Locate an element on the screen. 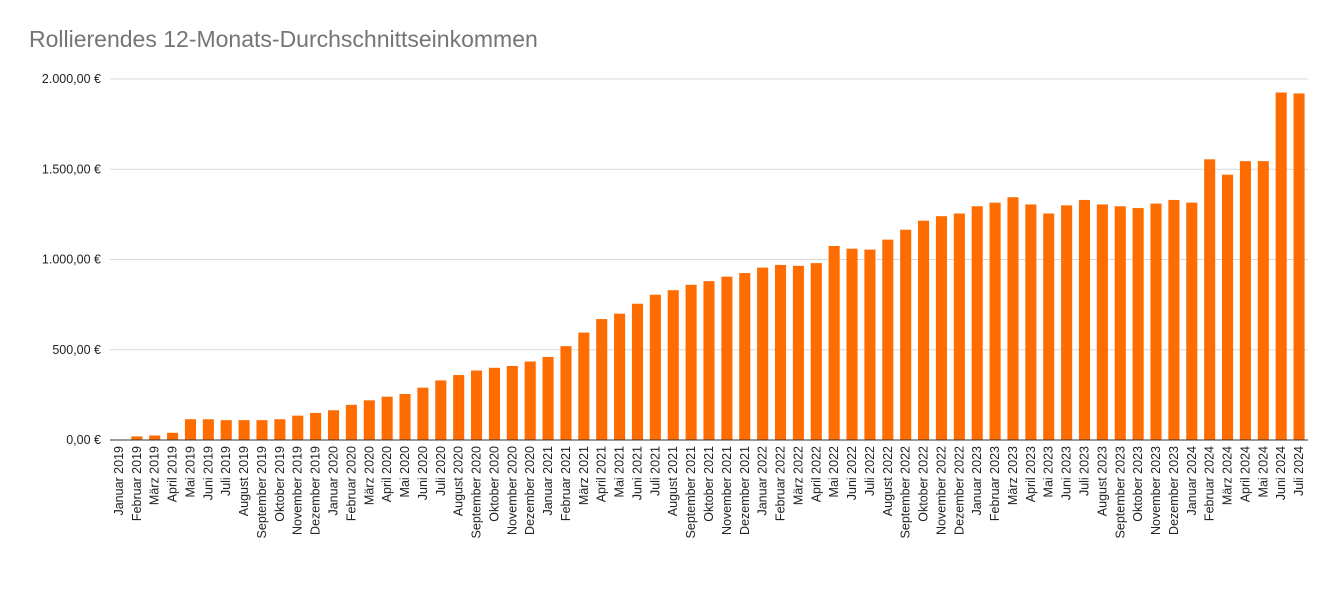  x-tick-label: Mai 2019 is located at coordinates (190, 471).